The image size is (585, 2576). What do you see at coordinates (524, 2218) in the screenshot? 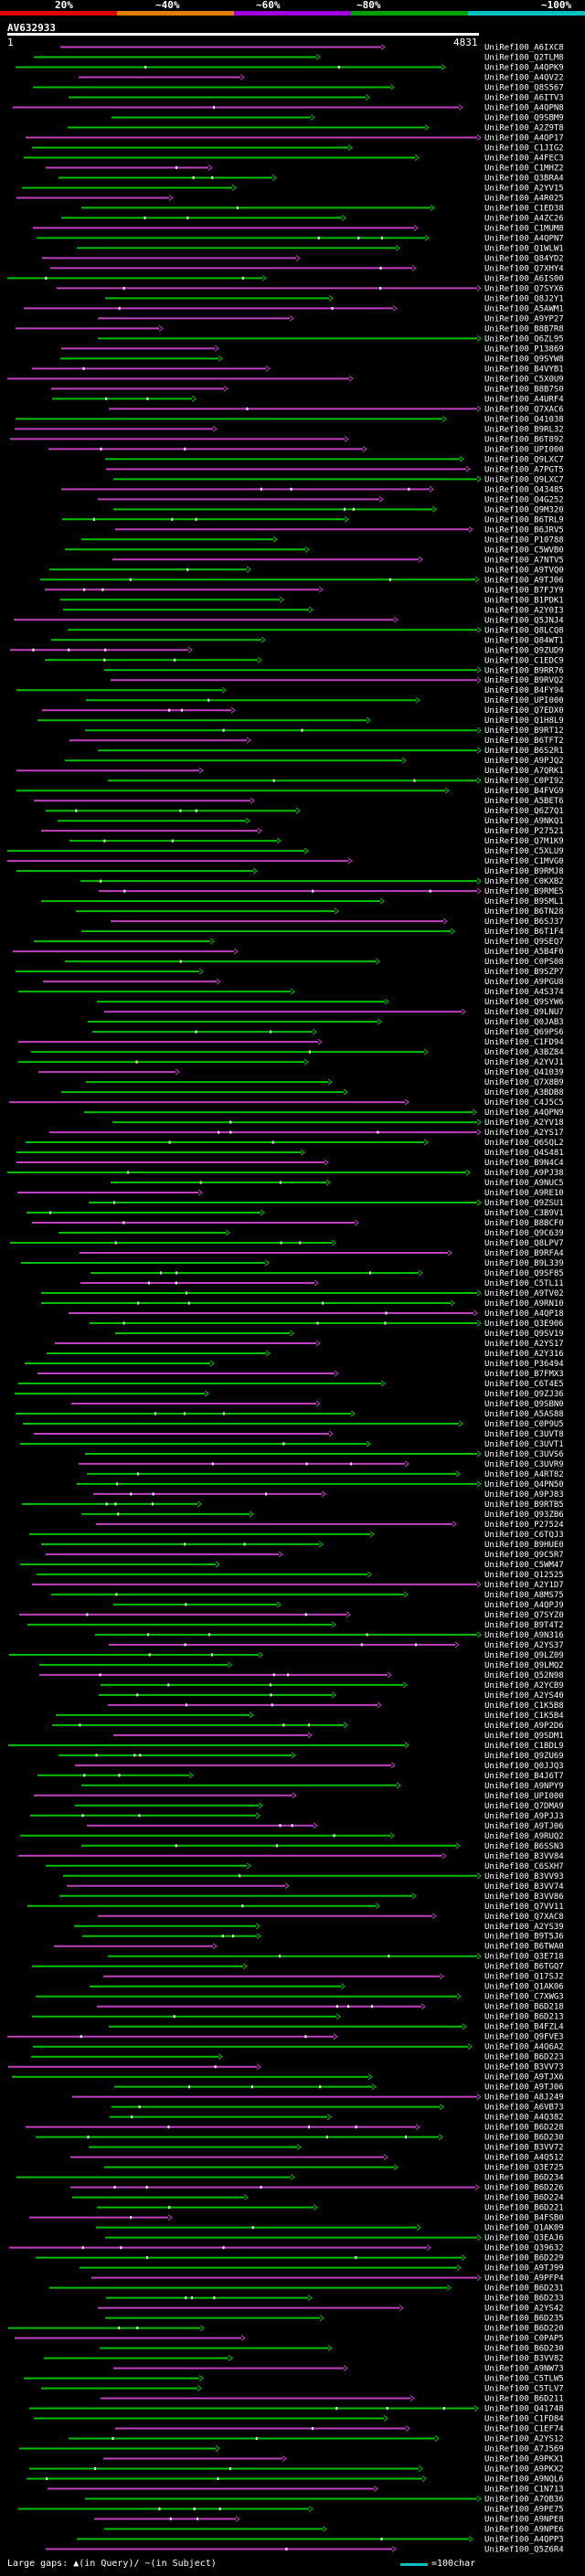
I see `hit-label: UniRef100_B4FSB0` at bounding box center [524, 2218].